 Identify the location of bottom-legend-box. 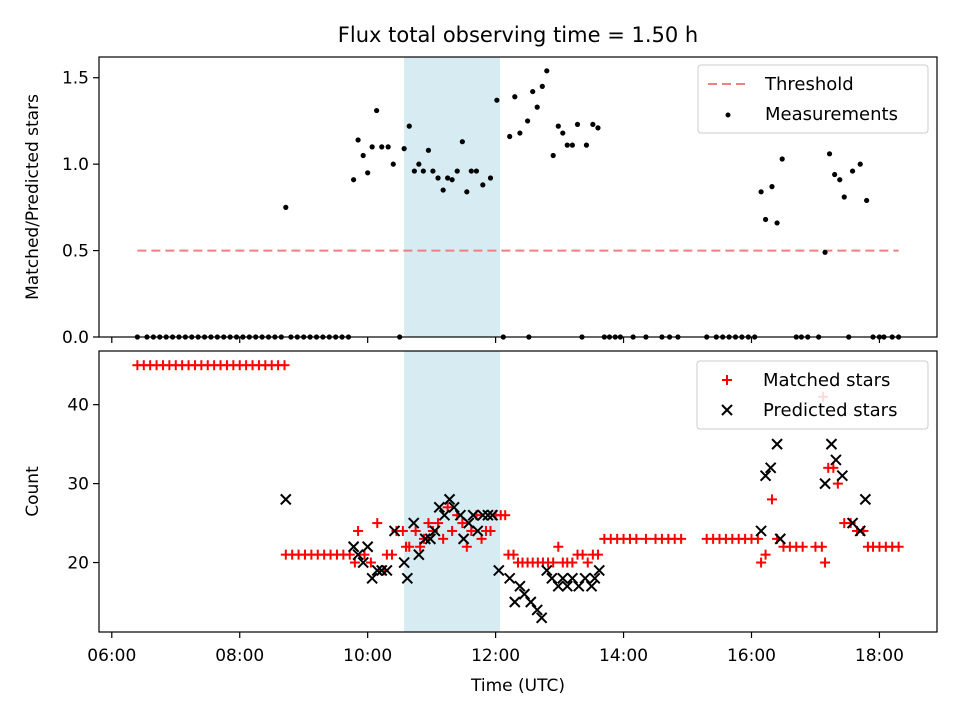
(812, 395).